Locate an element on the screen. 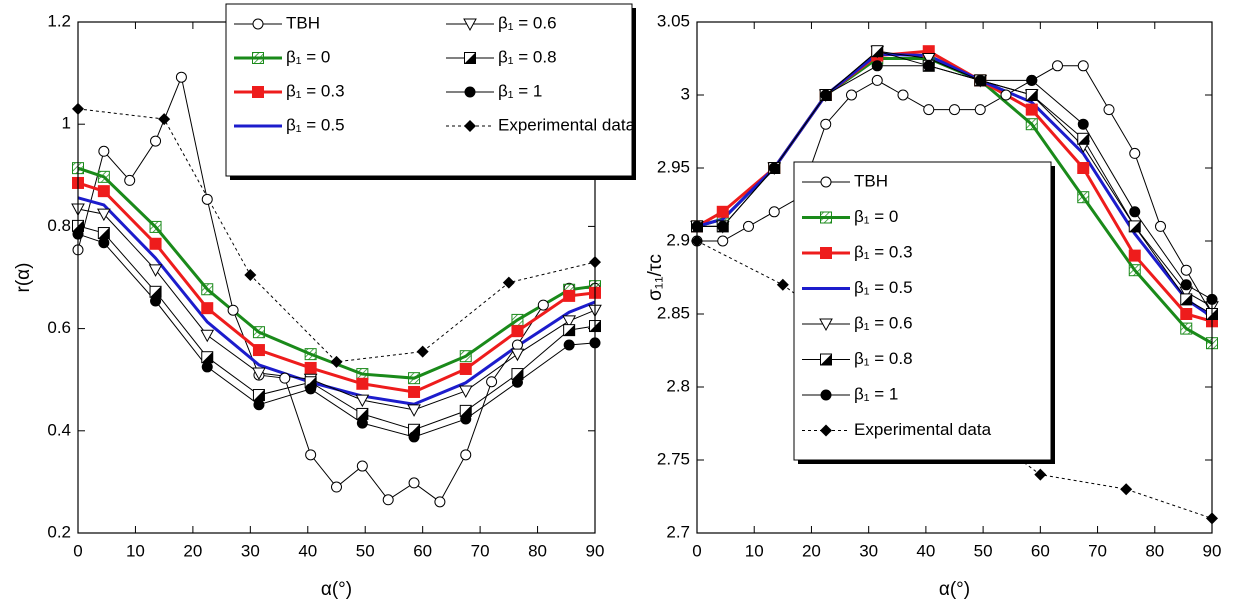 The height and width of the screenshot is (605, 1234). legend-label: β₁ = 0.6 is located at coordinates (883, 322).